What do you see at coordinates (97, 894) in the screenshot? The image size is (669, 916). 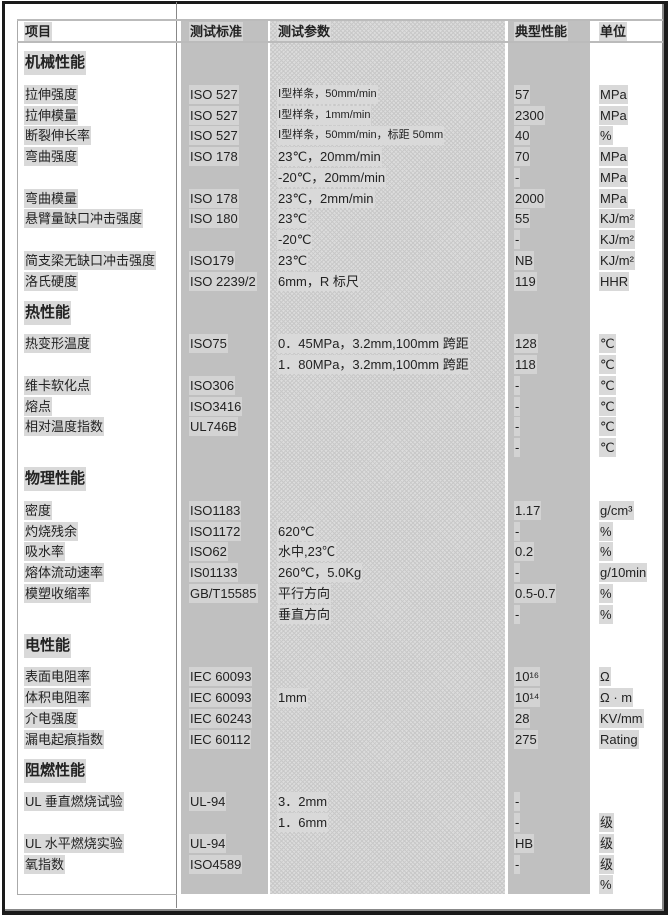 I see `table-bottom-border` at bounding box center [97, 894].